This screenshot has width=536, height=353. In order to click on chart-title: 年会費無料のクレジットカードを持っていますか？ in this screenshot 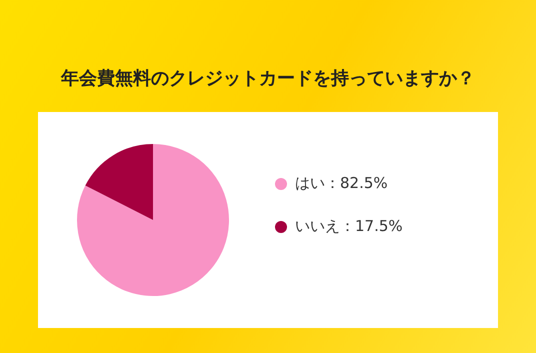, I will do `click(268, 78)`.